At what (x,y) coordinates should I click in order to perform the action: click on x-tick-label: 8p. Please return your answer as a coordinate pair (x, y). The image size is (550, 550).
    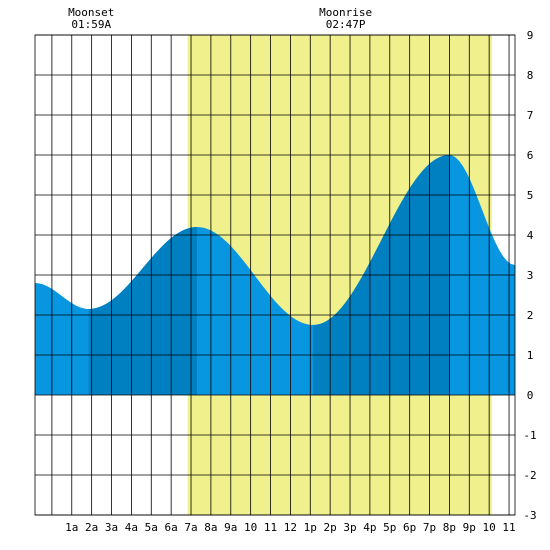
    Looking at the image, I should click on (449, 527).